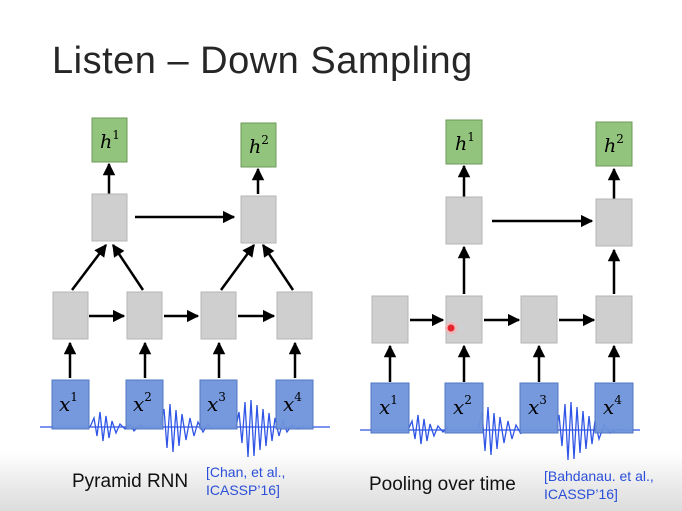  I want to click on pyramid-citation: [Chan, et al., ICASSP’16], so click(245, 481).